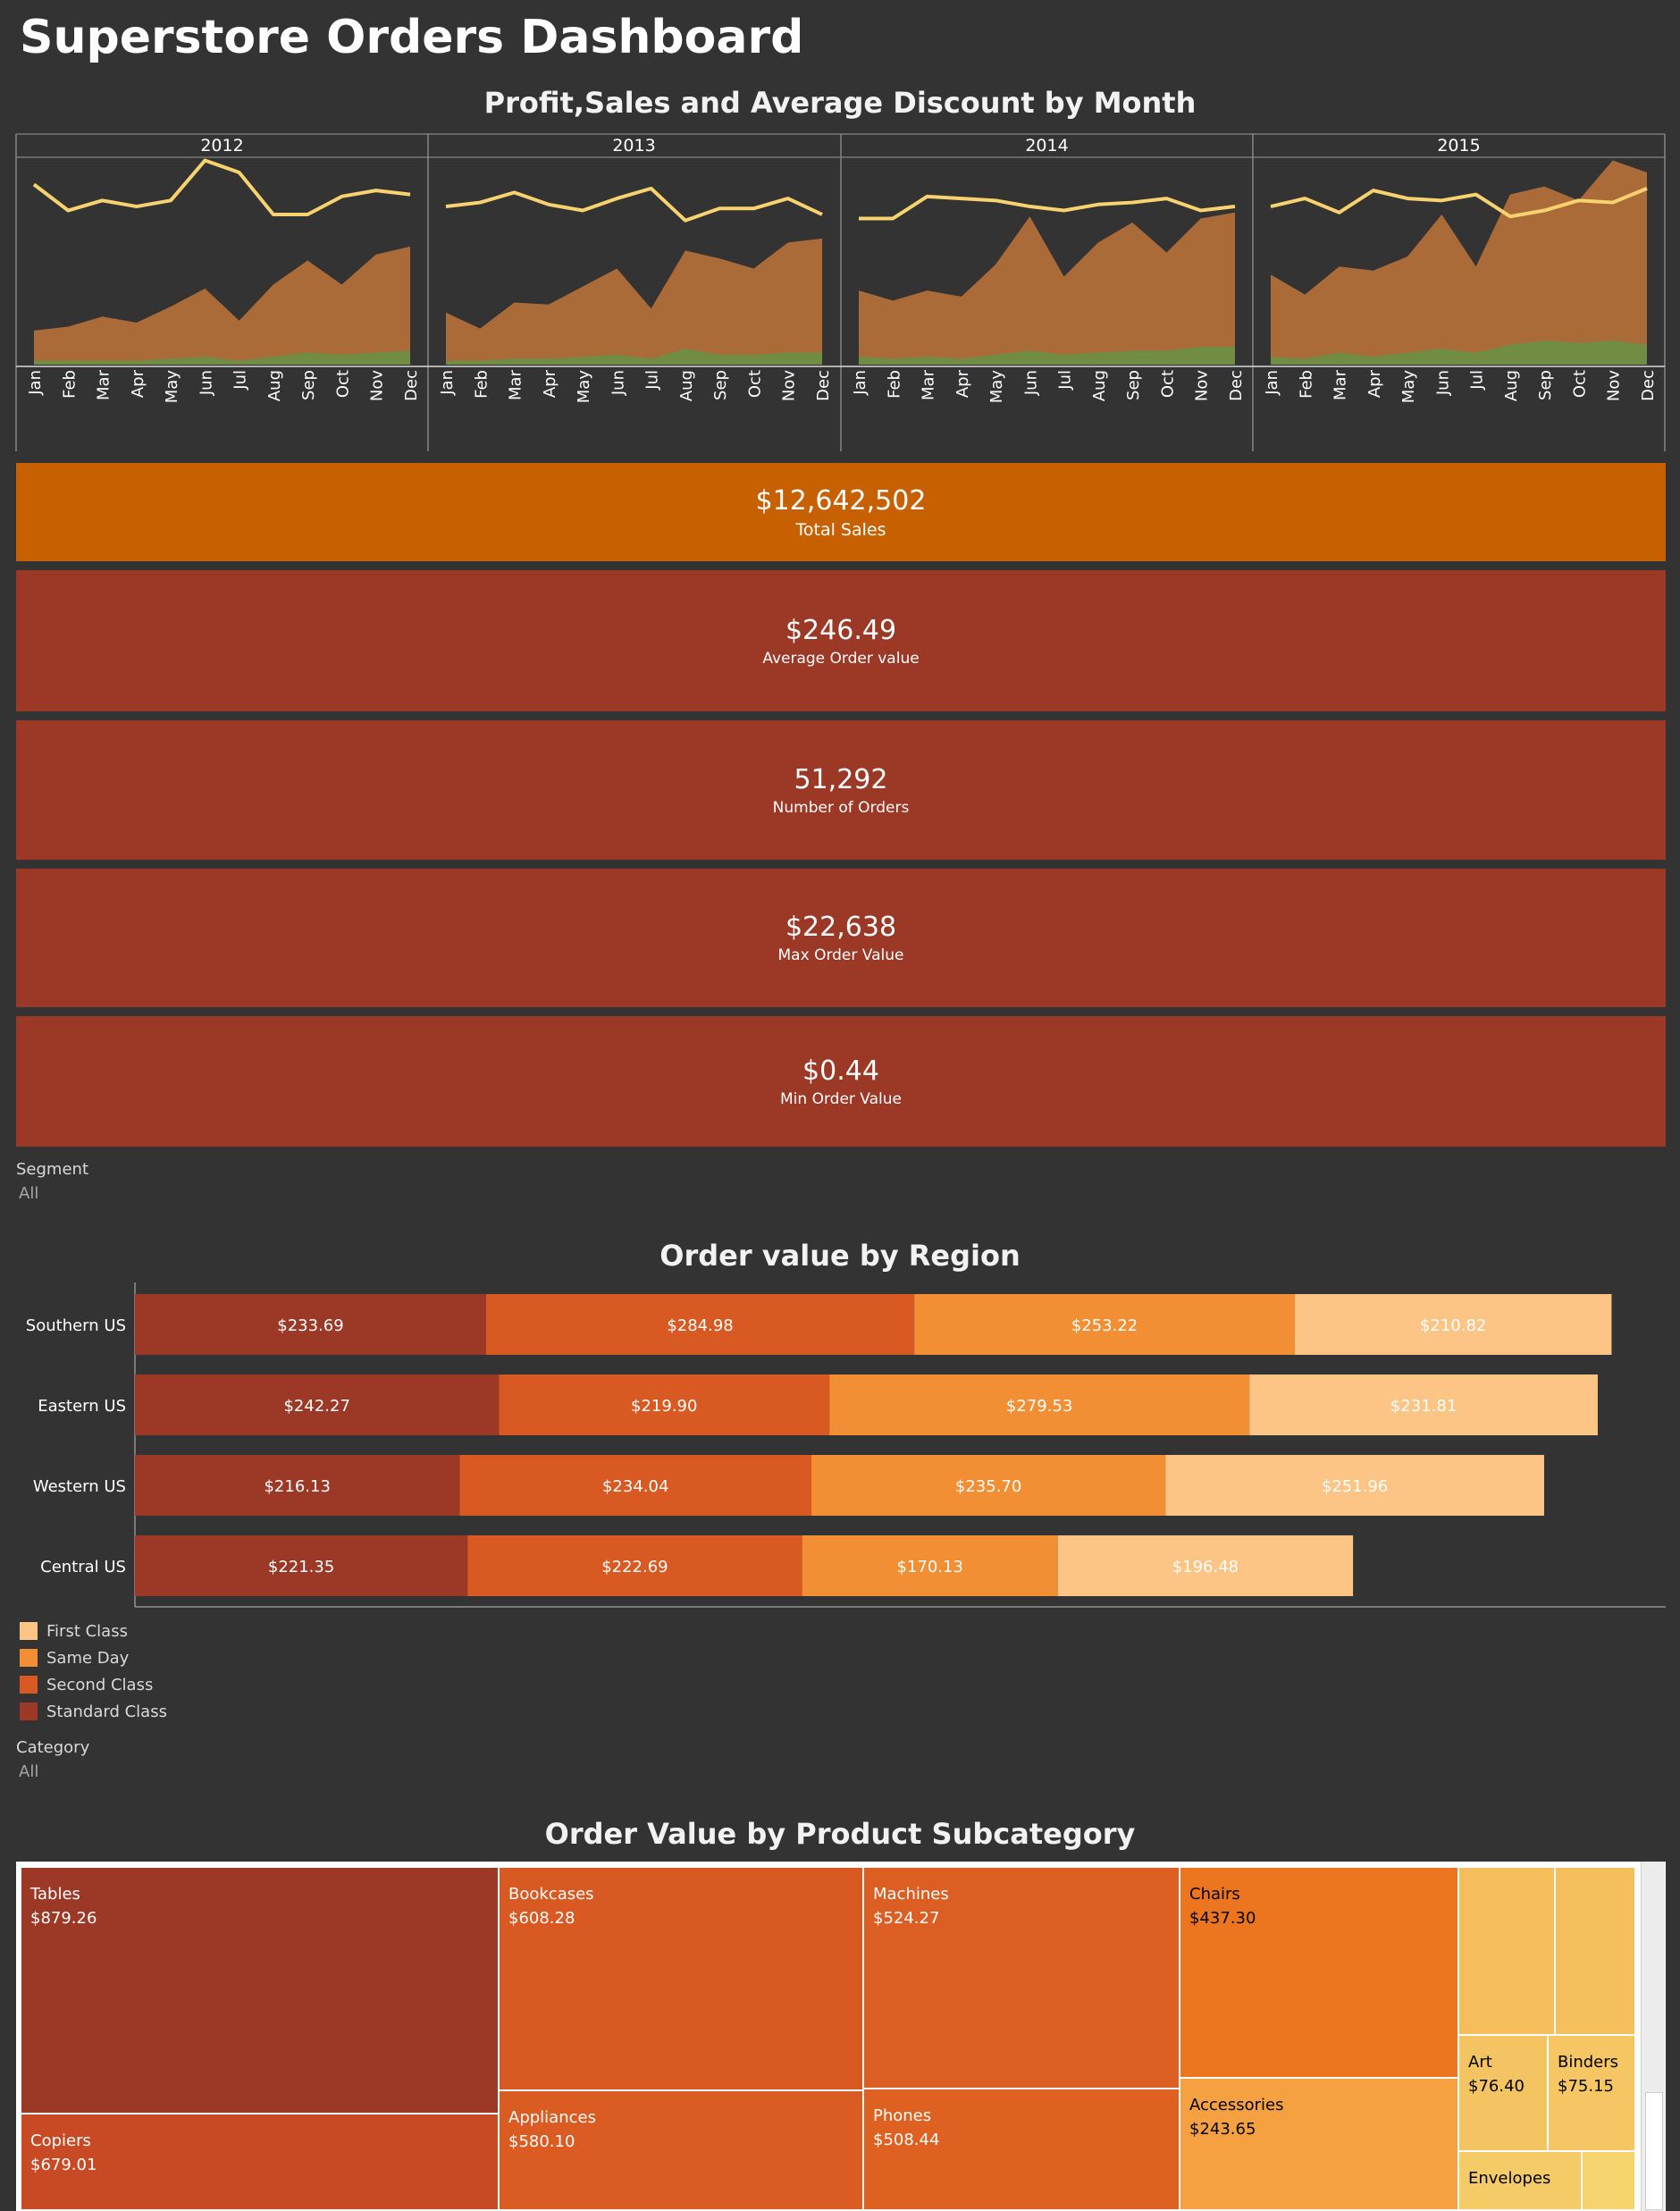 The height and width of the screenshot is (2211, 1680). I want to click on legend-label: Second Class, so click(100, 1684).